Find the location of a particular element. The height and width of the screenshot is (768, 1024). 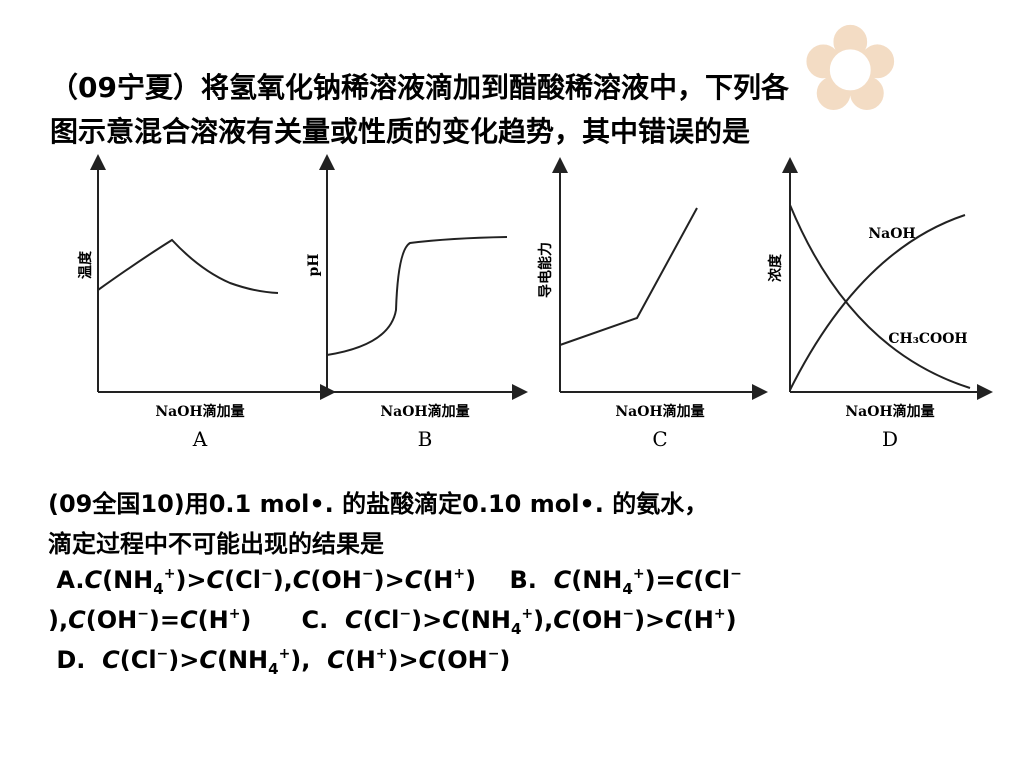

question1-line: （09宁夏）将氢氧化钠稀溶液滴加到醋酸稀溶液中，下列各 is located at coordinates (419, 87).